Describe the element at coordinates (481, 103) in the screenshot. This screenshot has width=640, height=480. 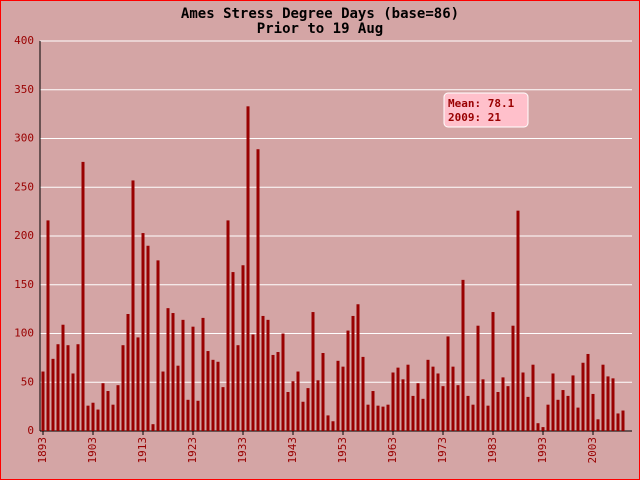
I see `annotation: Mean: 78.1` at that location.